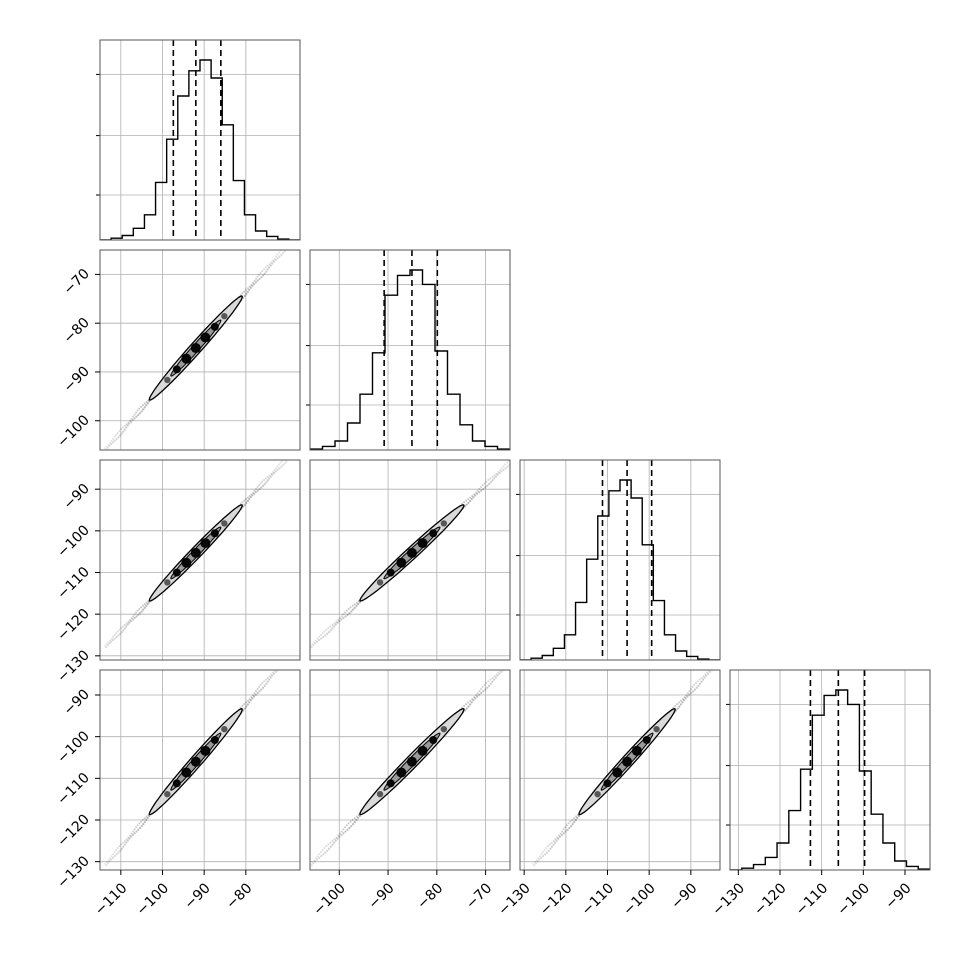 The image size is (970, 970). Describe the element at coordinates (479, 896) in the screenshot. I see `x-tick-label: −70` at that location.